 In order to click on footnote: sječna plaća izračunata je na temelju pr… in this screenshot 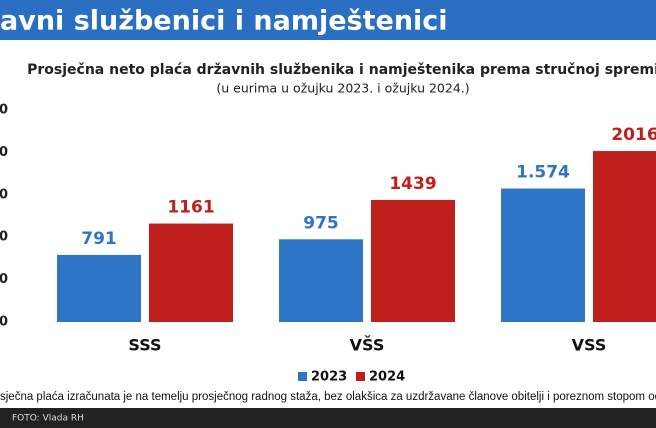, I will do `click(328, 397)`.